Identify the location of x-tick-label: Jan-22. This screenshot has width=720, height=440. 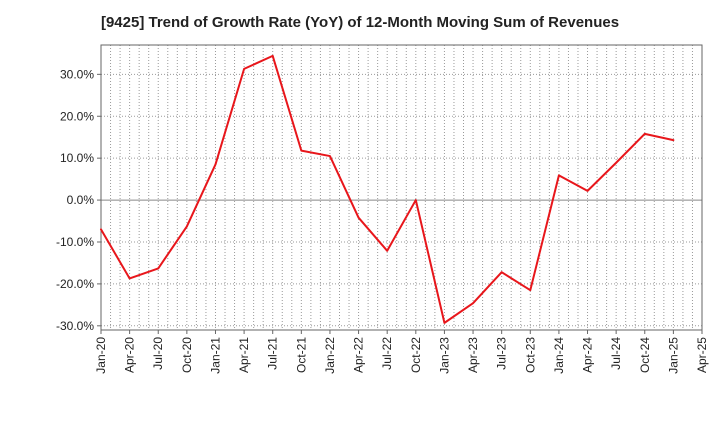
(330, 355).